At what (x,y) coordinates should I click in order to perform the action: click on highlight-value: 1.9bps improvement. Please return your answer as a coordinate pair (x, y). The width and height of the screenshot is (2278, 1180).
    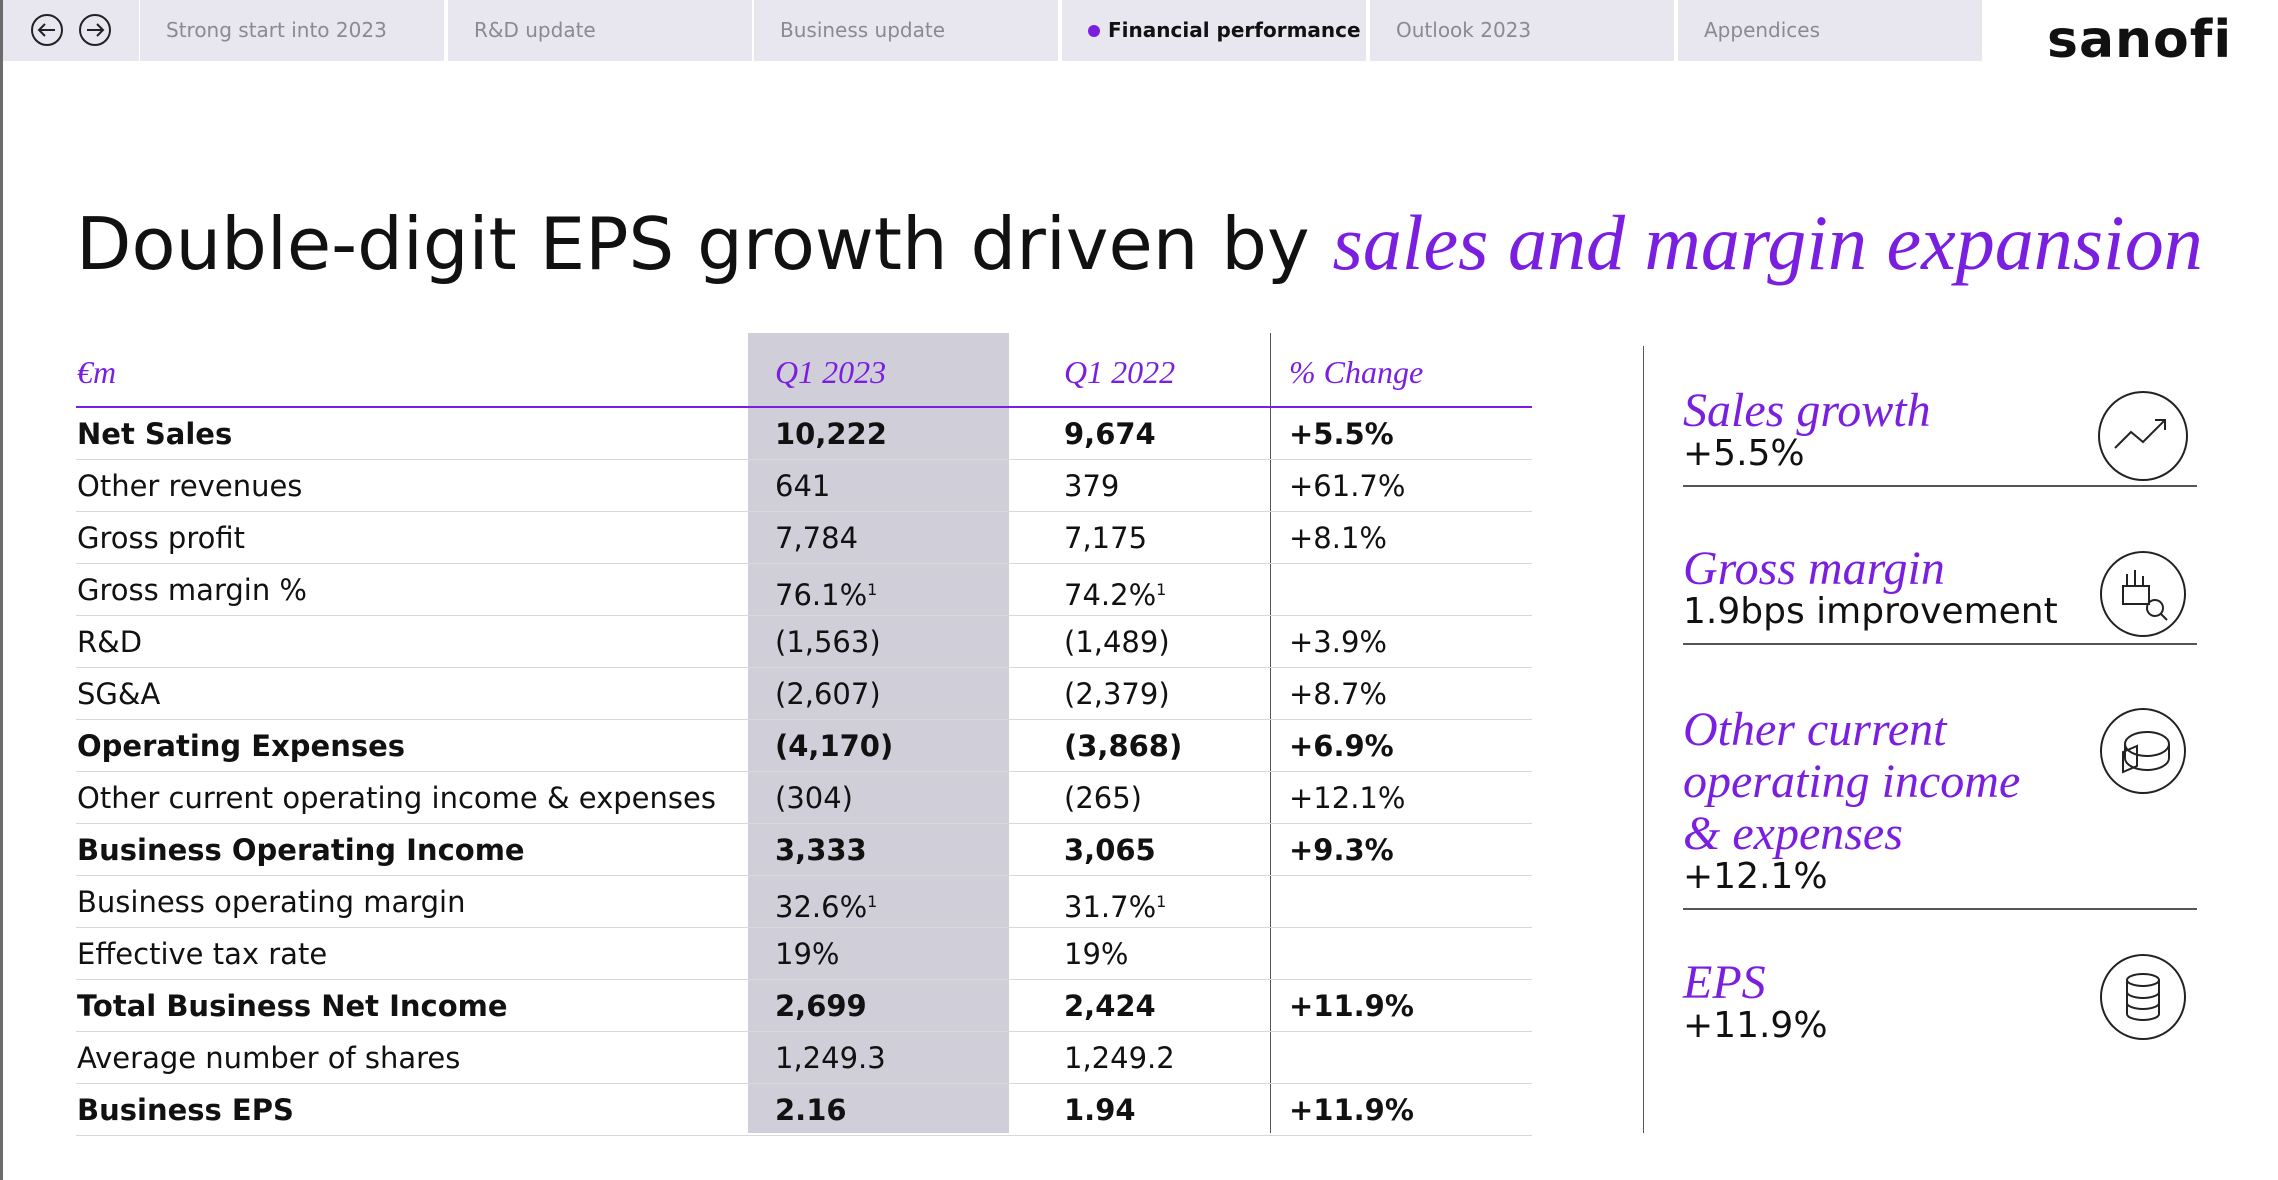
    Looking at the image, I should click on (1870, 611).